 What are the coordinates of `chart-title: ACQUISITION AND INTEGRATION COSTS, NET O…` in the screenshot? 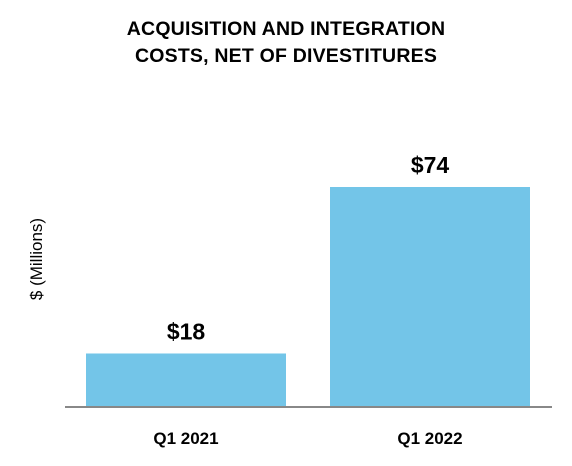 It's located at (286, 43).